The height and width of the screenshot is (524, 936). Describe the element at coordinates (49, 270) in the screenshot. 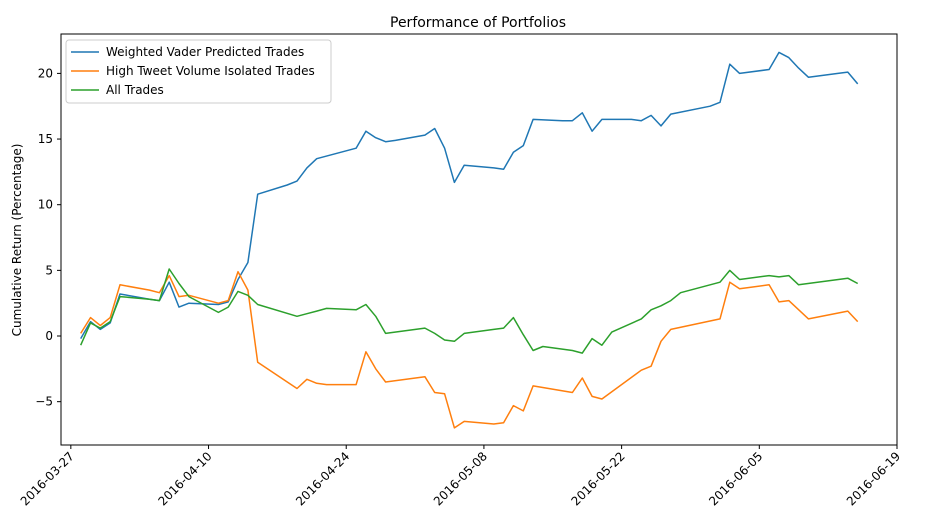

I see `y-tick-label: 5` at that location.